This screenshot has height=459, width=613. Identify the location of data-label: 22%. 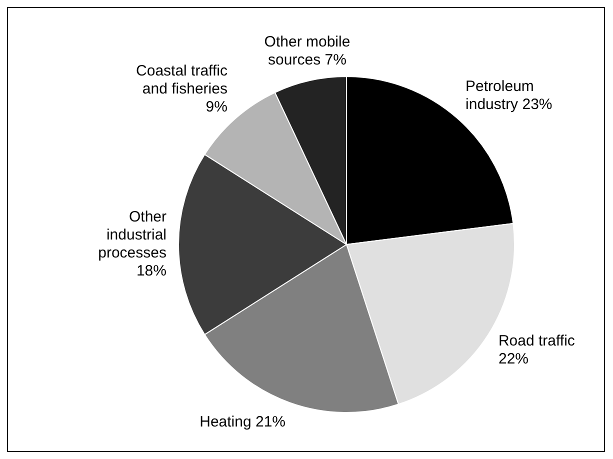
(513, 359).